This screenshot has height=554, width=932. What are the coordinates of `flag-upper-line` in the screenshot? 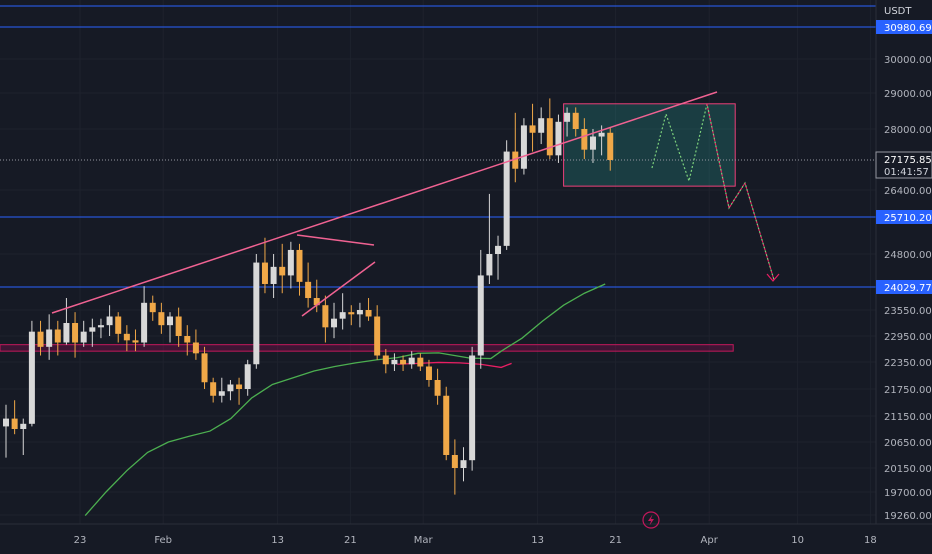 It's located at (335, 240).